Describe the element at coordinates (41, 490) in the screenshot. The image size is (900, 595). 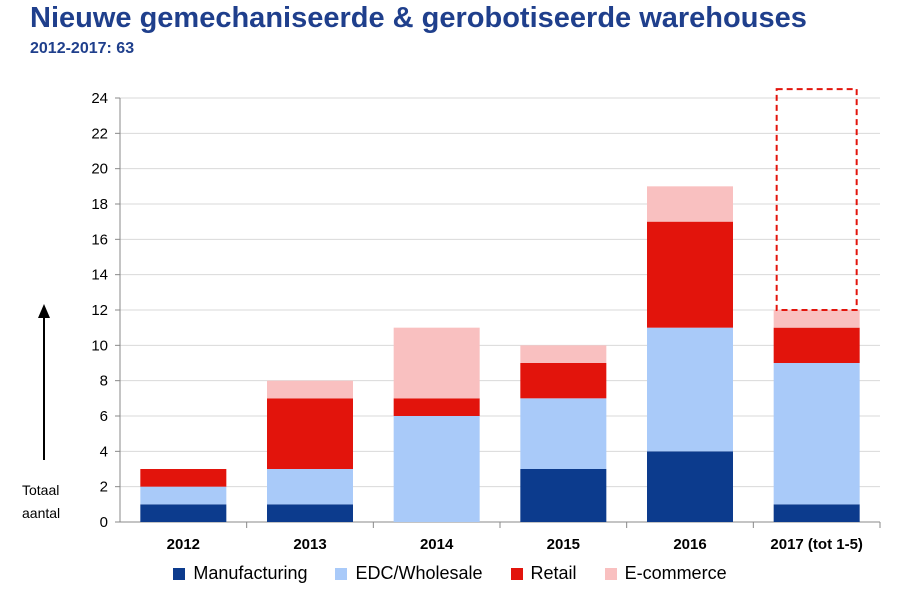
I see `y-axis-label-line-1: Totaal` at that location.